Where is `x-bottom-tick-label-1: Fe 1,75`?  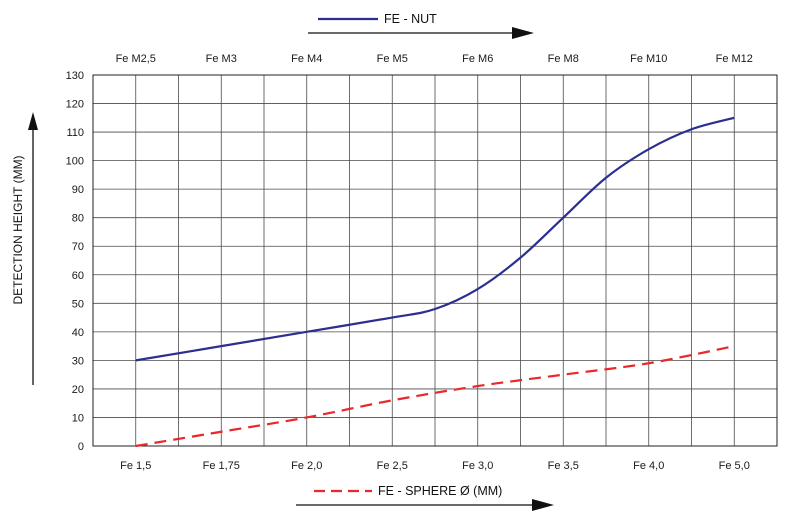
x-bottom-tick-label-1: Fe 1,75 is located at coordinates (221, 466).